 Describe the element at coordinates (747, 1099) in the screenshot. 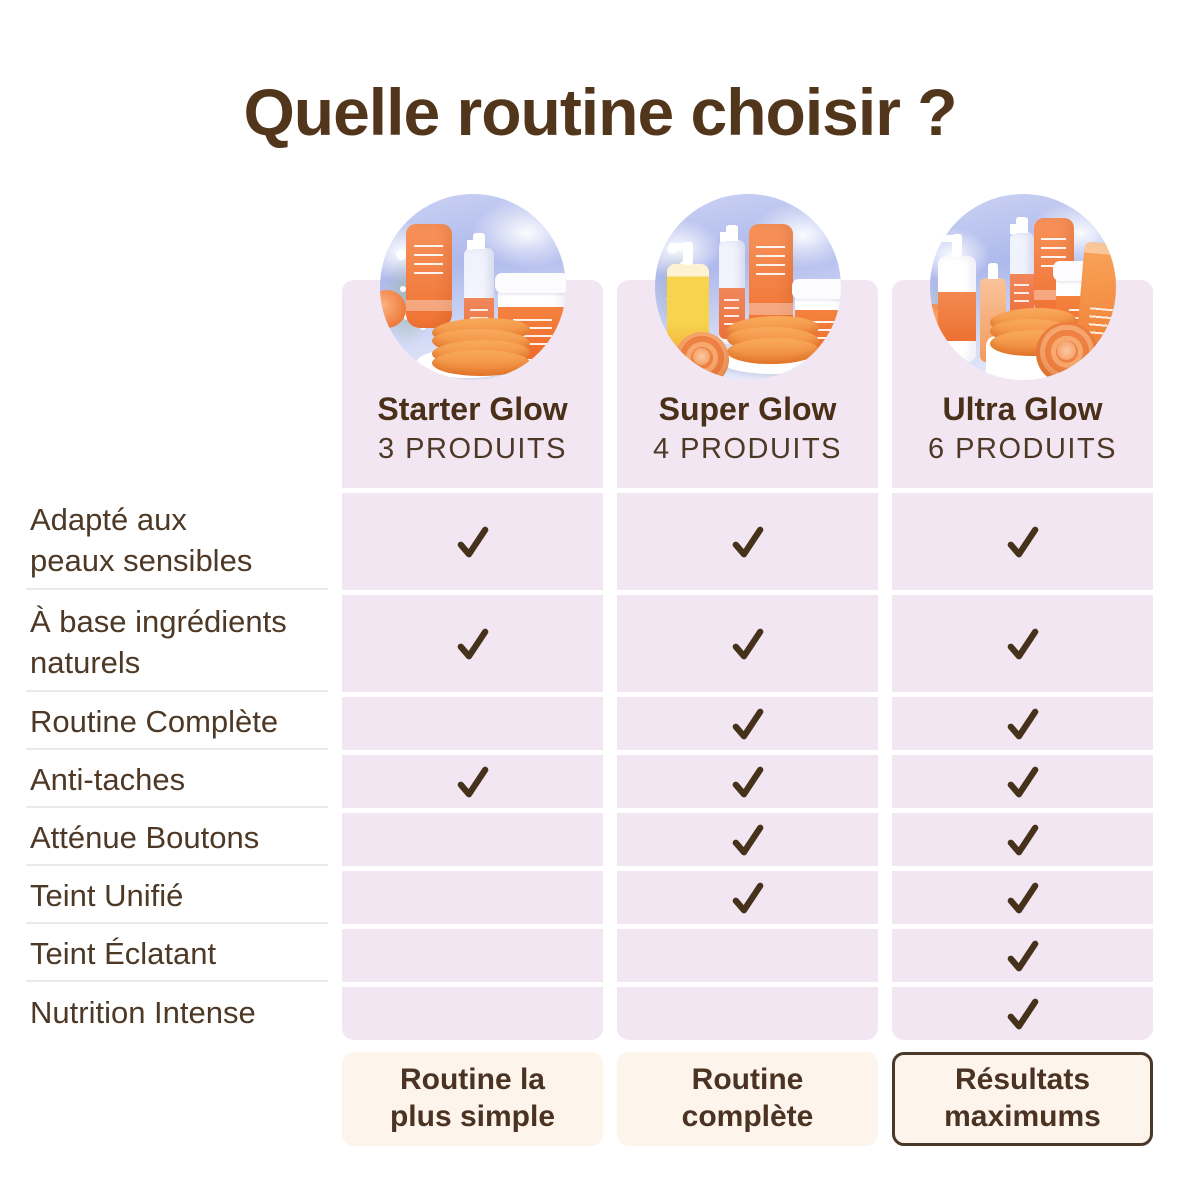

I see `plan-footer-badge: Routine complète` at that location.